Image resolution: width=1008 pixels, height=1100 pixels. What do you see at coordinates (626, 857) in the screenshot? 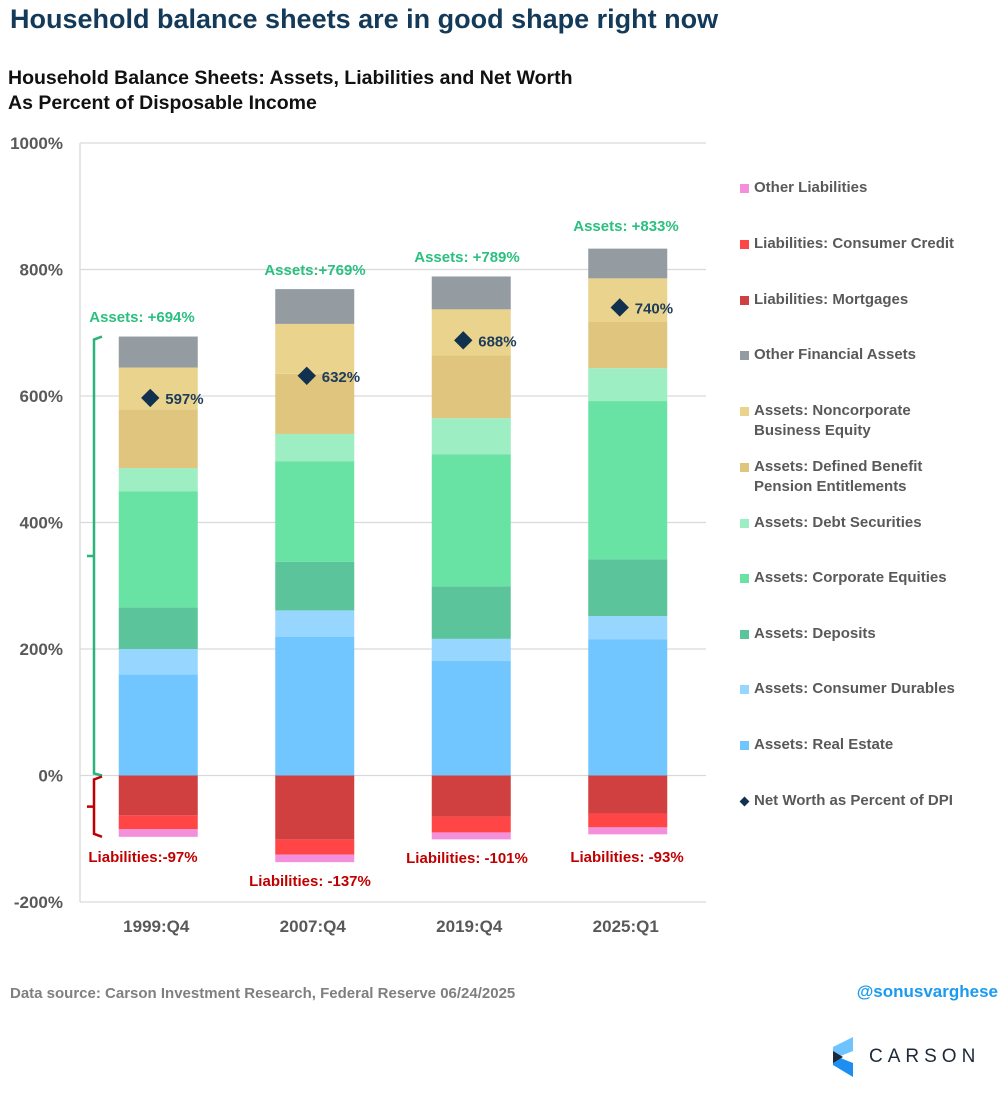
I see `liability-total-label: Liabilities: -93%` at bounding box center [626, 857].